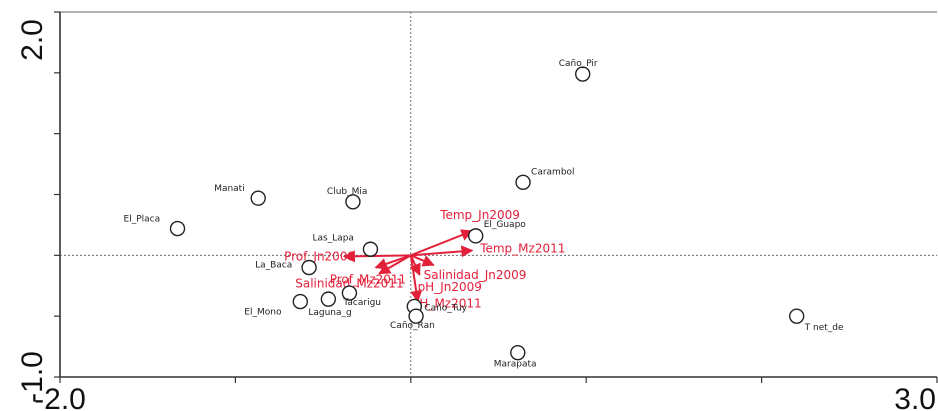  Describe the element at coordinates (505, 225) in the screenshot. I see `site-label: El_Guapo` at that location.